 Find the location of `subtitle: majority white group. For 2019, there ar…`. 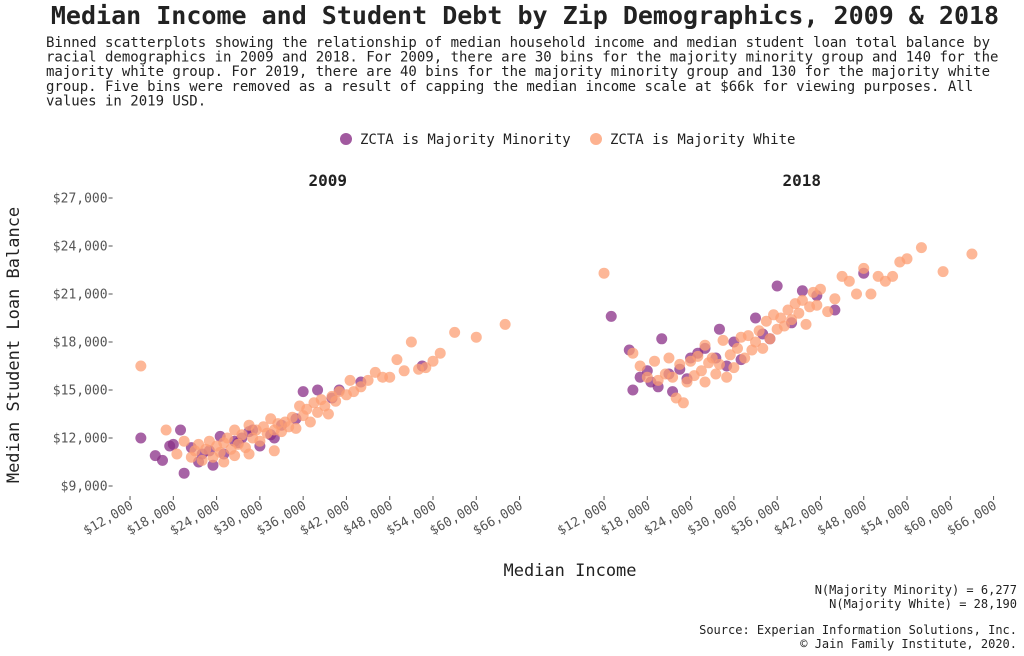

subtitle: majority white group. For 2019, there ar… is located at coordinates (518, 72).